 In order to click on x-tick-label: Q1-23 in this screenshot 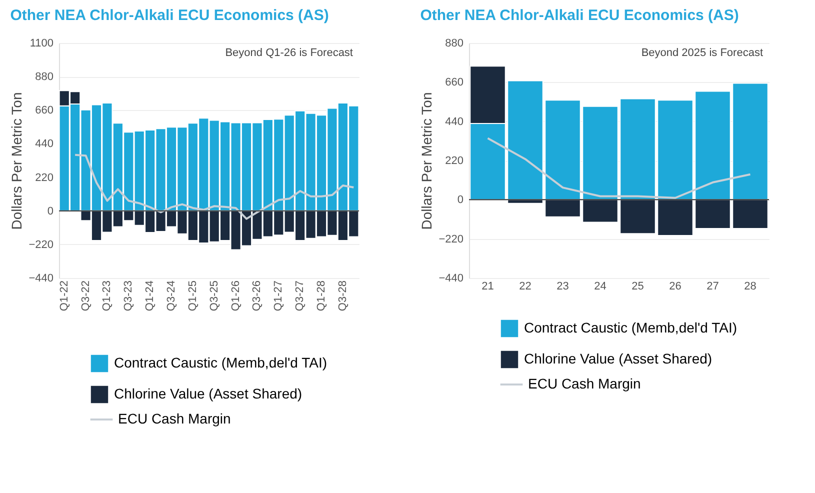, I will do `click(107, 296)`.